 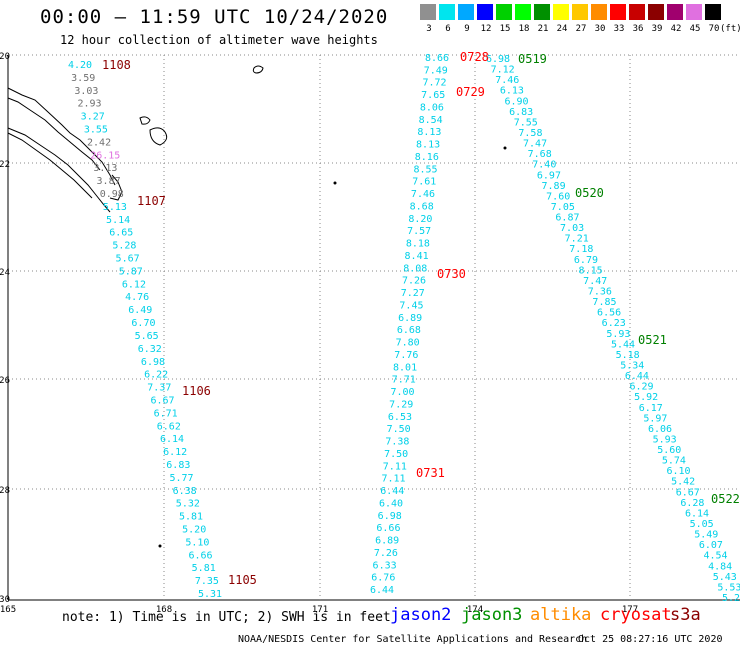 What do you see at coordinates (651, 408) in the screenshot?
I see `track-right-value: 6.17` at bounding box center [651, 408].